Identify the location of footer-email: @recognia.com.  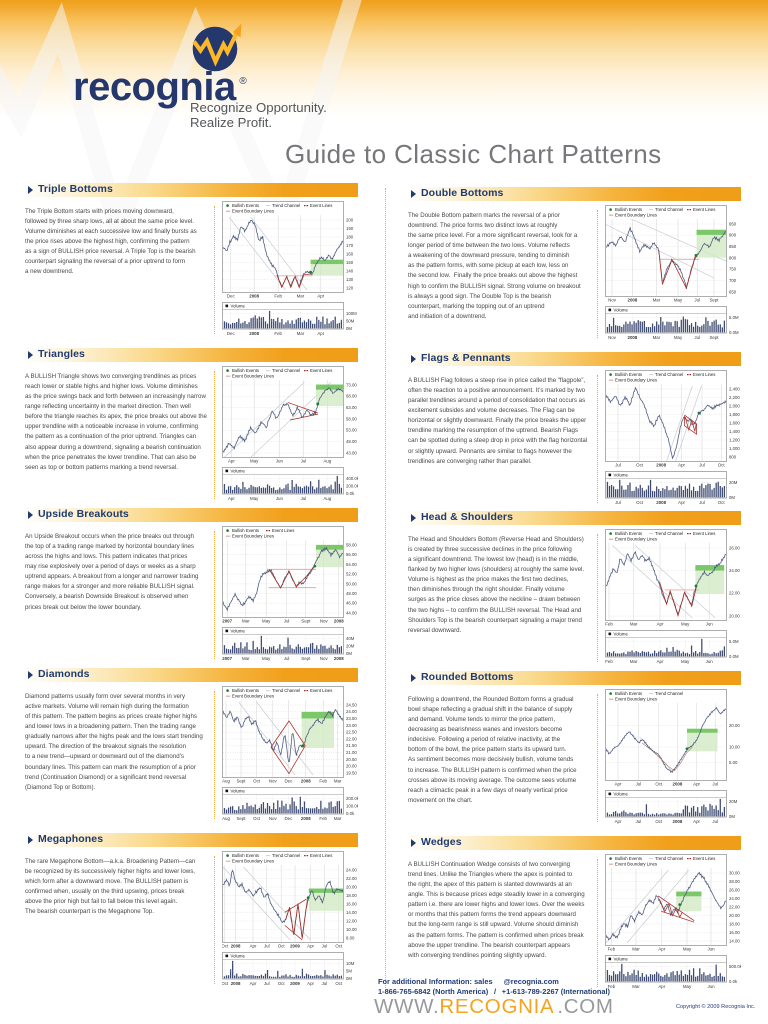
(531, 981).